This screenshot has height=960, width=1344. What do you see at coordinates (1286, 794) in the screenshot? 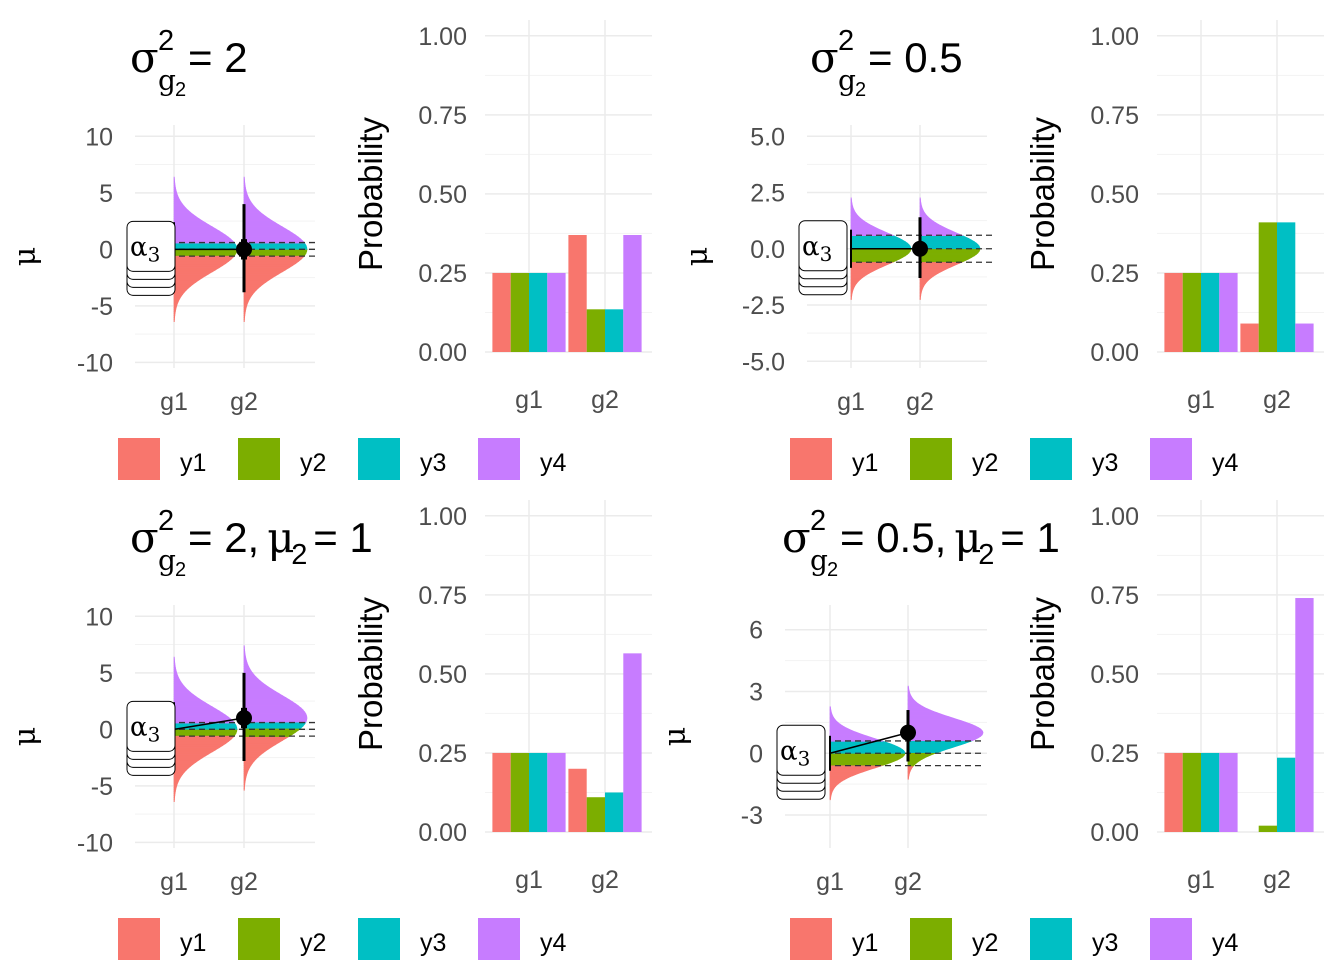
I see `bar-y3-g2` at bounding box center [1286, 794].